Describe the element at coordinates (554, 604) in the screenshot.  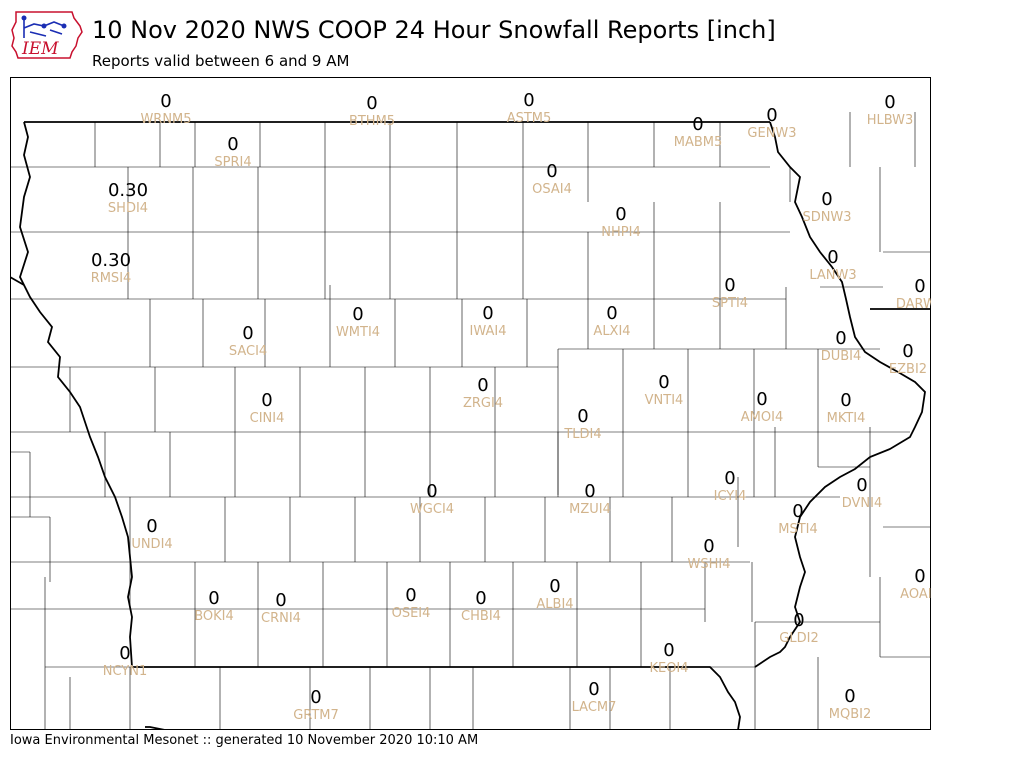
I see `station-id-label: ALBI4` at that location.